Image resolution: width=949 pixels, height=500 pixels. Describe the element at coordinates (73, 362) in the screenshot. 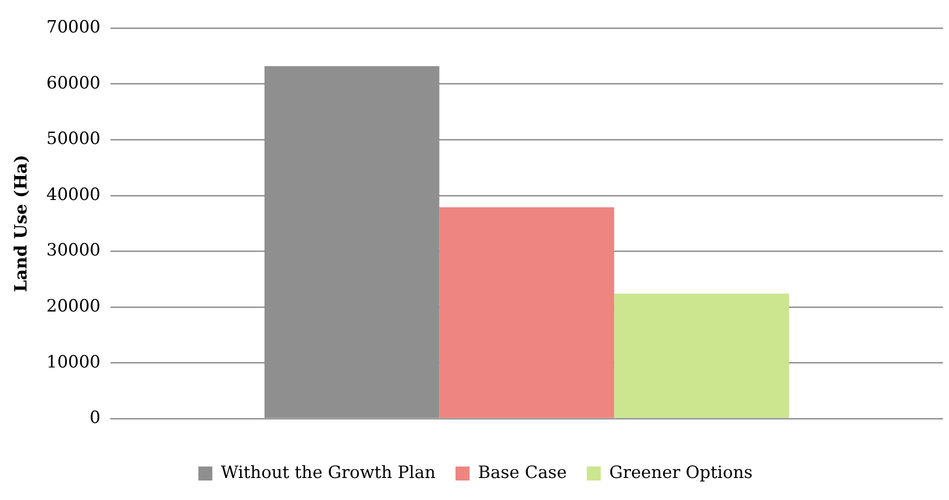

I see `y-tick-label: 10000` at that location.